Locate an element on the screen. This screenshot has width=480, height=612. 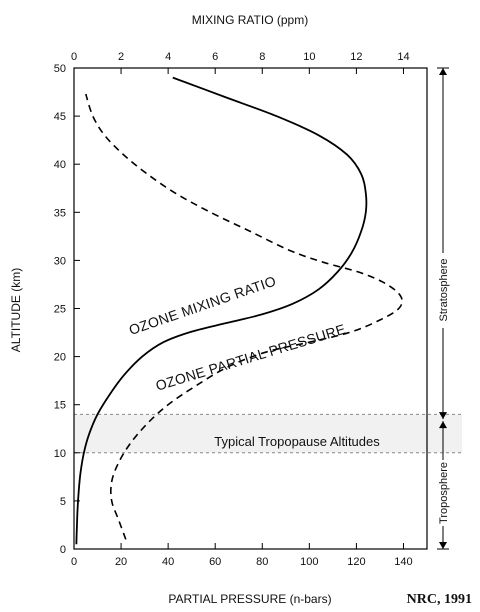
left-tick-label: 25 is located at coordinates (60, 310).